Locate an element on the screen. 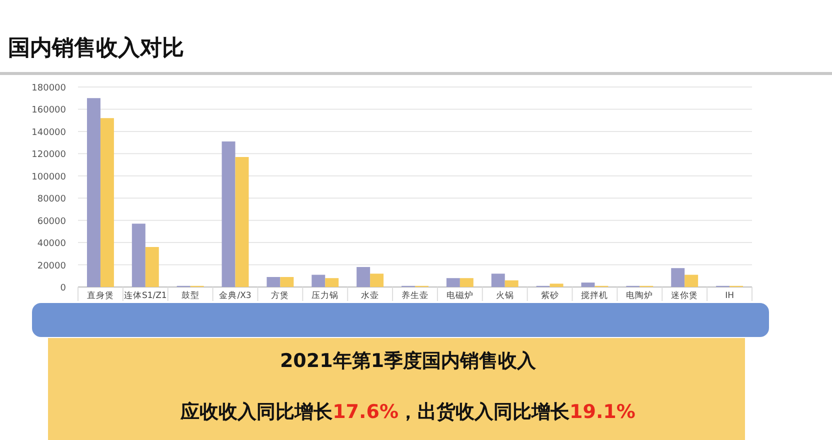 Image resolution: width=832 pixels, height=440 pixels. x-tick-label: 迷你煲 is located at coordinates (684, 295).